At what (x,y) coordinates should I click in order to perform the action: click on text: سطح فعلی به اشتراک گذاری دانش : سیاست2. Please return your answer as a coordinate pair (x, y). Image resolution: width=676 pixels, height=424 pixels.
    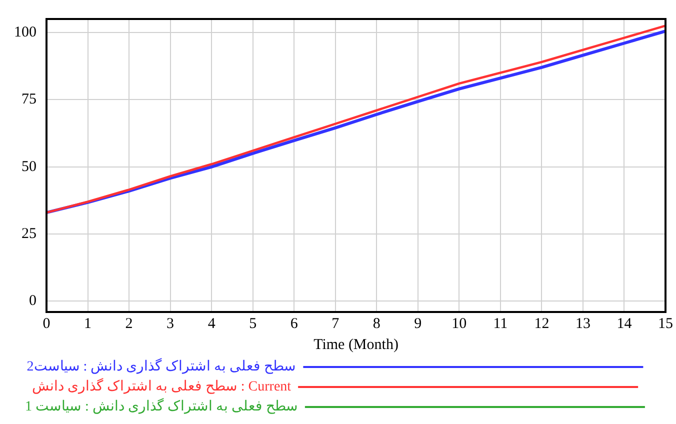
    Looking at the image, I should click on (161, 366).